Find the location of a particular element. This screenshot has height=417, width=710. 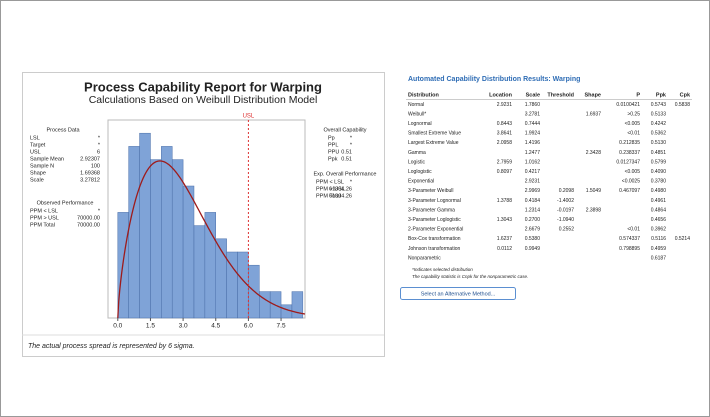

observed-performance-title: Observed Performance is located at coordinates (65, 203).